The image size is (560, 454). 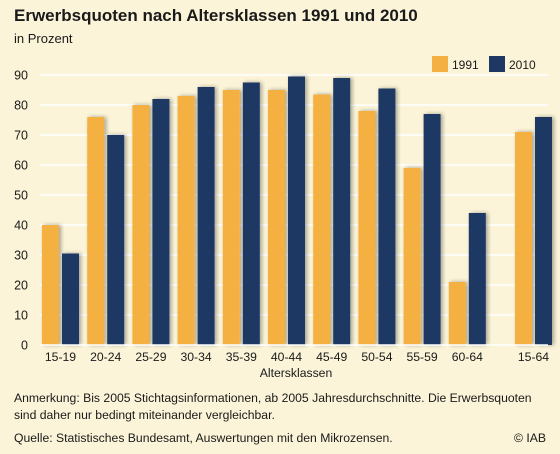 I want to click on y-tick-label: 40, so click(x=21, y=226).